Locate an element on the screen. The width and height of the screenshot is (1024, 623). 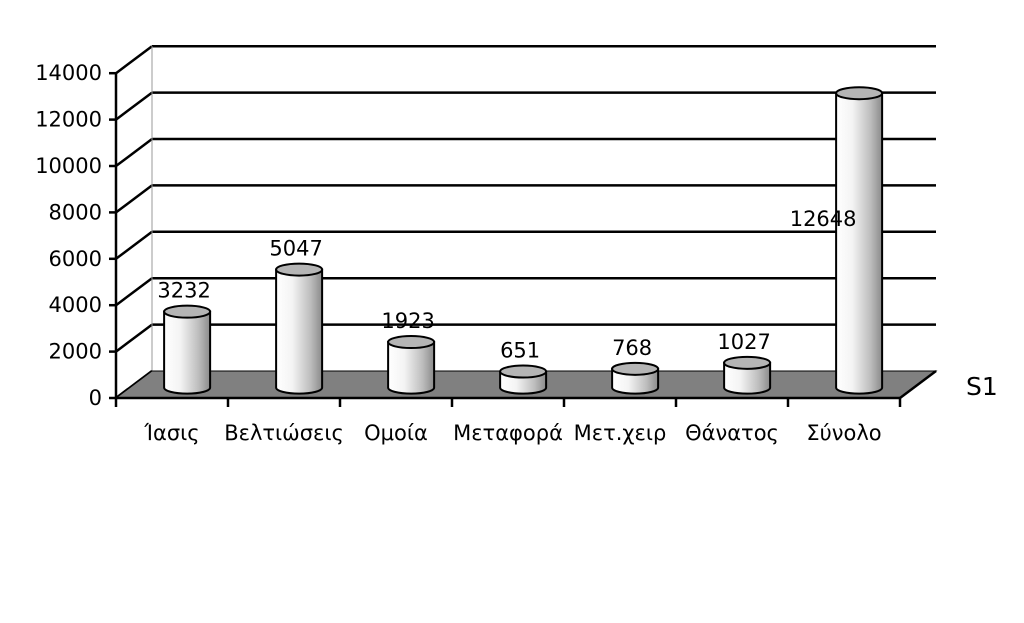
x-category-label: Ίασις is located at coordinates (171, 433).